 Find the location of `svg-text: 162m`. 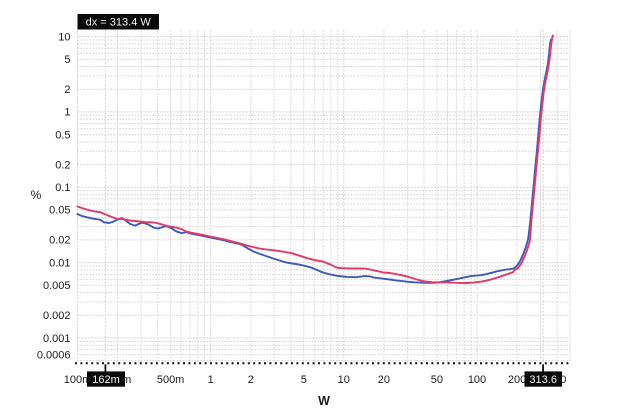

svg-text: 162m is located at coordinates (106, 380).